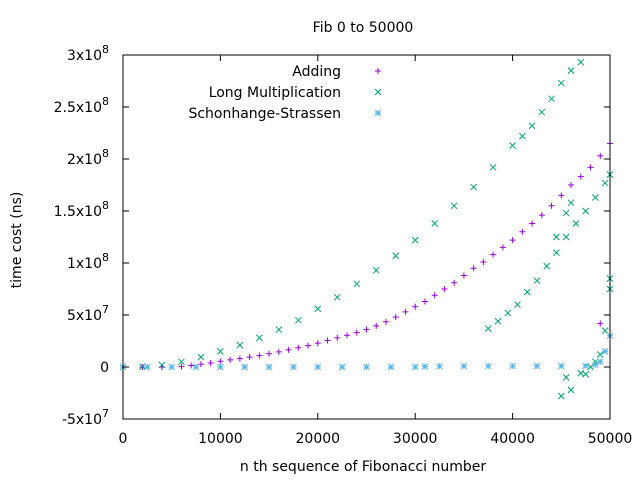  I want to click on y-tick-mantissa: -5x10, so click(82, 420).